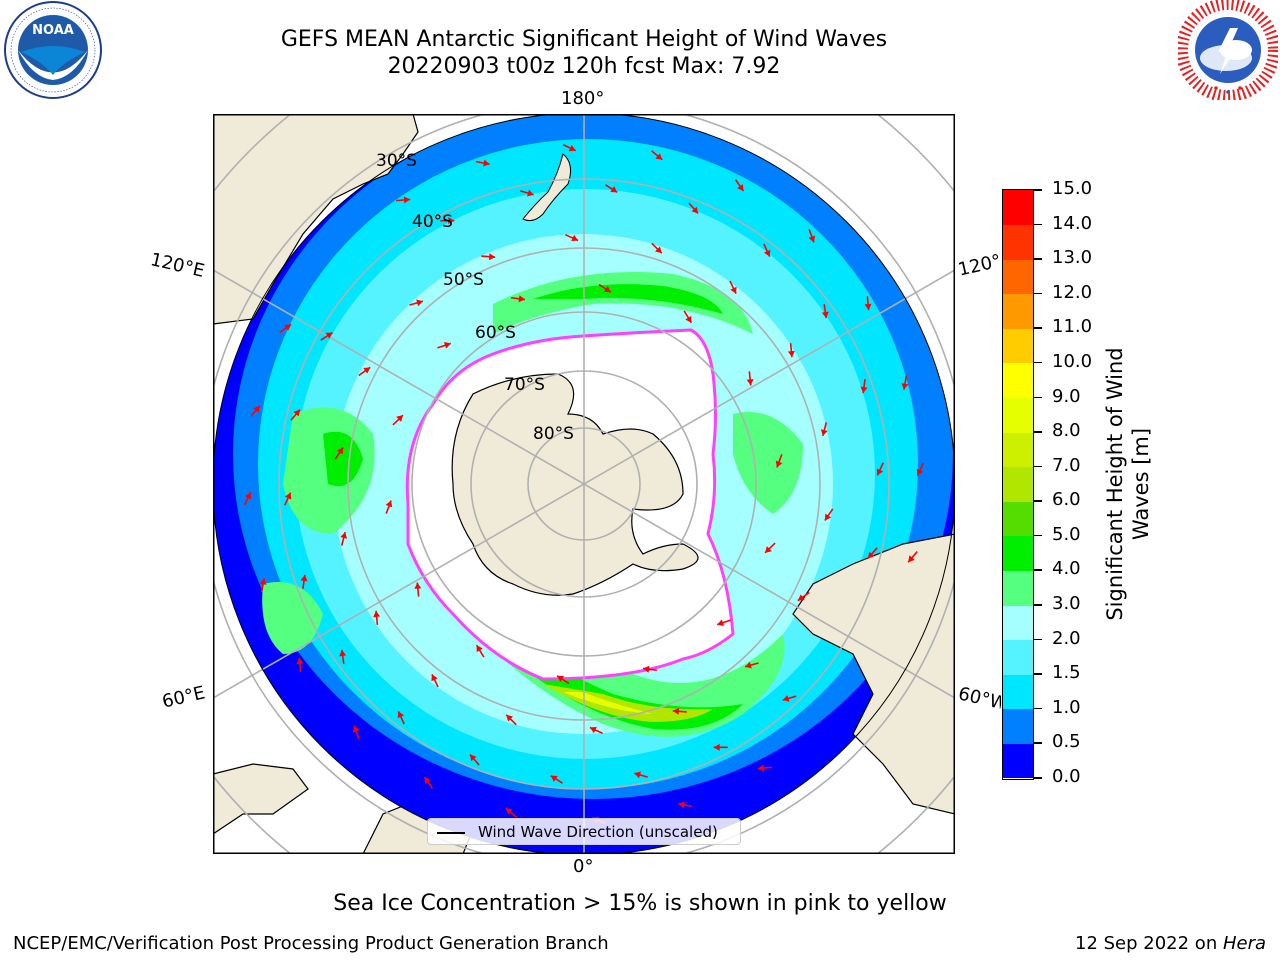 Image resolution: width=1280 pixels, height=960 pixels. I want to click on colorbar-label-line2: Waves [m], so click(1141, 484).